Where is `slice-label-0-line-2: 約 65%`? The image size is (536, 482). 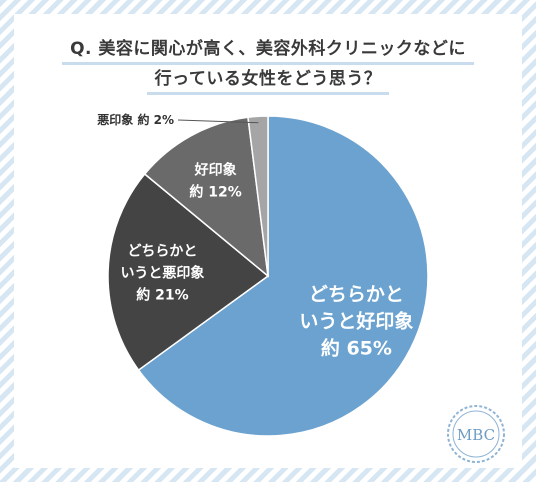
slice-label-0-line-2: 約 65% is located at coordinates (356, 348).